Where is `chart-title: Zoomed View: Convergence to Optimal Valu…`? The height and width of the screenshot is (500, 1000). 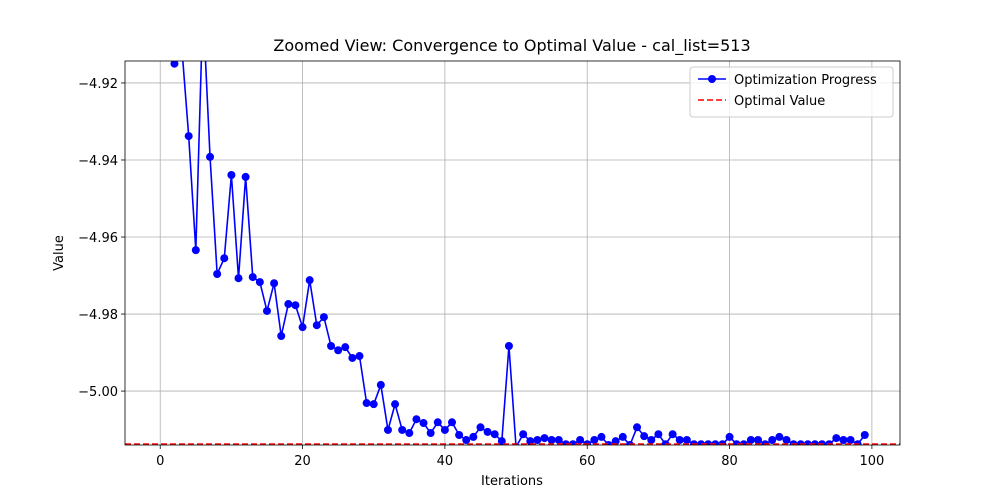 chart-title: Zoomed View: Convergence to Optimal Valu… is located at coordinates (511, 46).